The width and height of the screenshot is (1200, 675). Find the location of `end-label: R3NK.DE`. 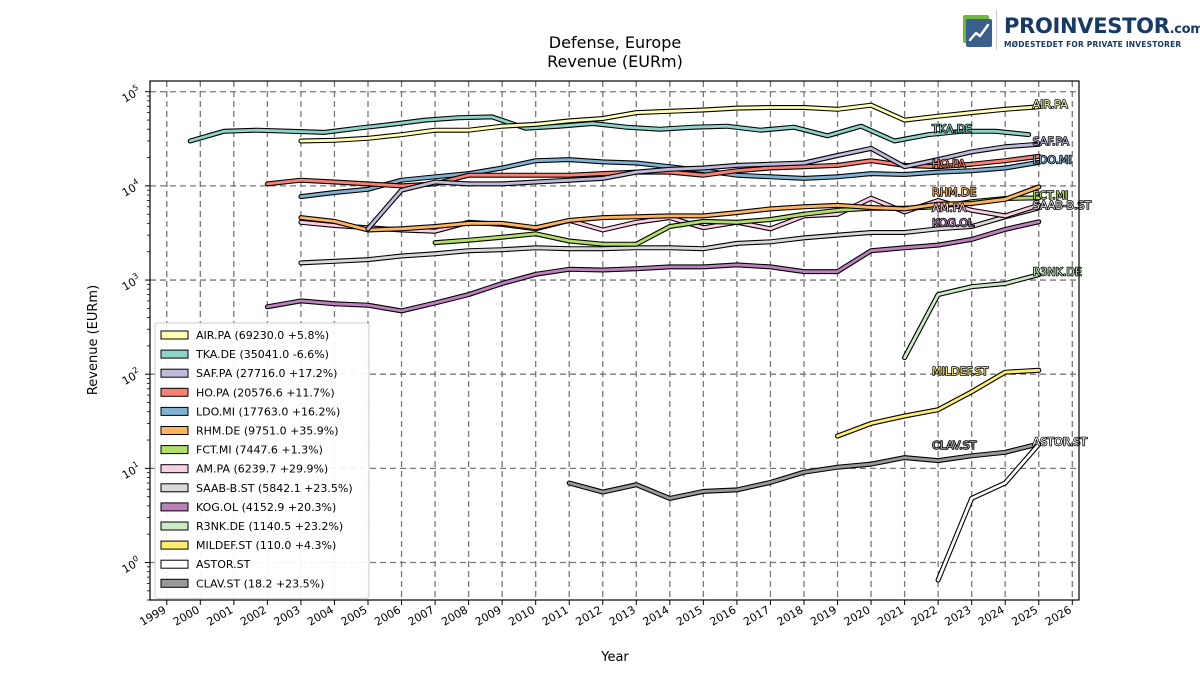

end-label: R3NK.DE is located at coordinates (1057, 272).